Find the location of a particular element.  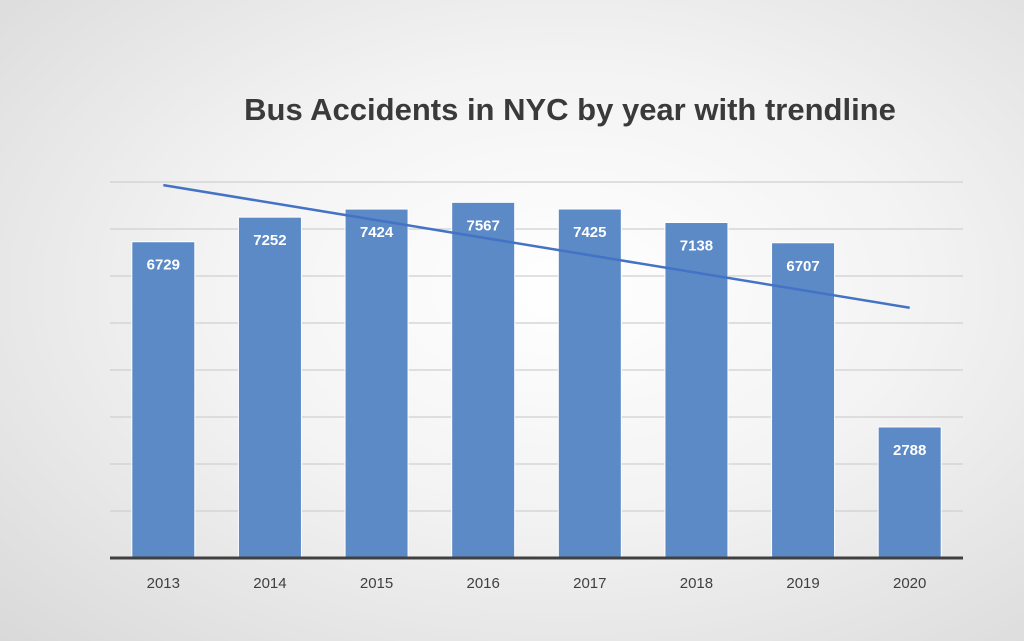

bar-2018 is located at coordinates (696, 390).